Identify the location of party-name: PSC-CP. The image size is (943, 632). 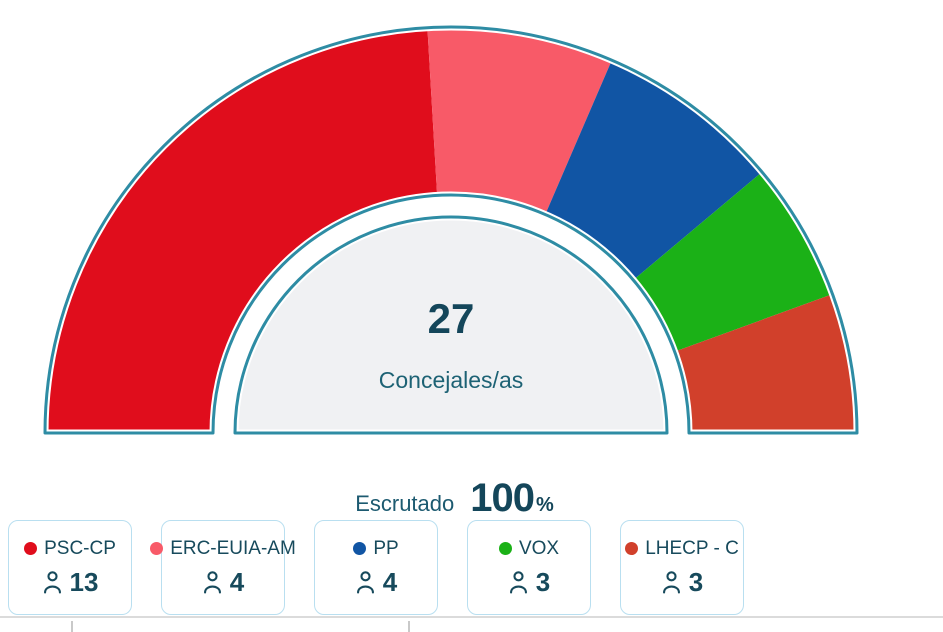
(80, 548).